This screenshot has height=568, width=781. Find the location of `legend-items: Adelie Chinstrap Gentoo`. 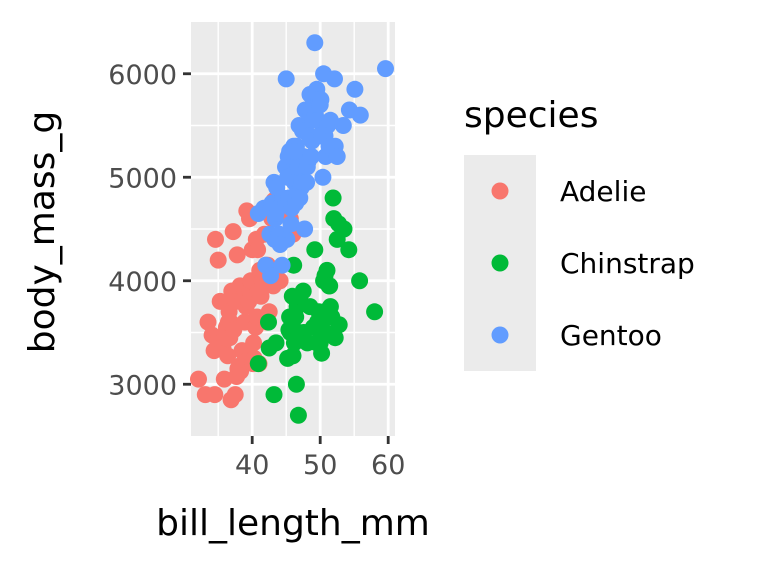

legend-items: Adelie Chinstrap Gentoo is located at coordinates (593, 263).